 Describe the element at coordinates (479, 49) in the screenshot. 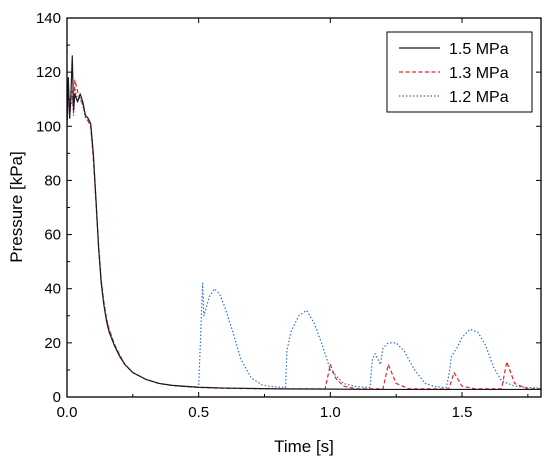

I see `legend-label-1-5-mpa: 1.5 MPa` at that location.